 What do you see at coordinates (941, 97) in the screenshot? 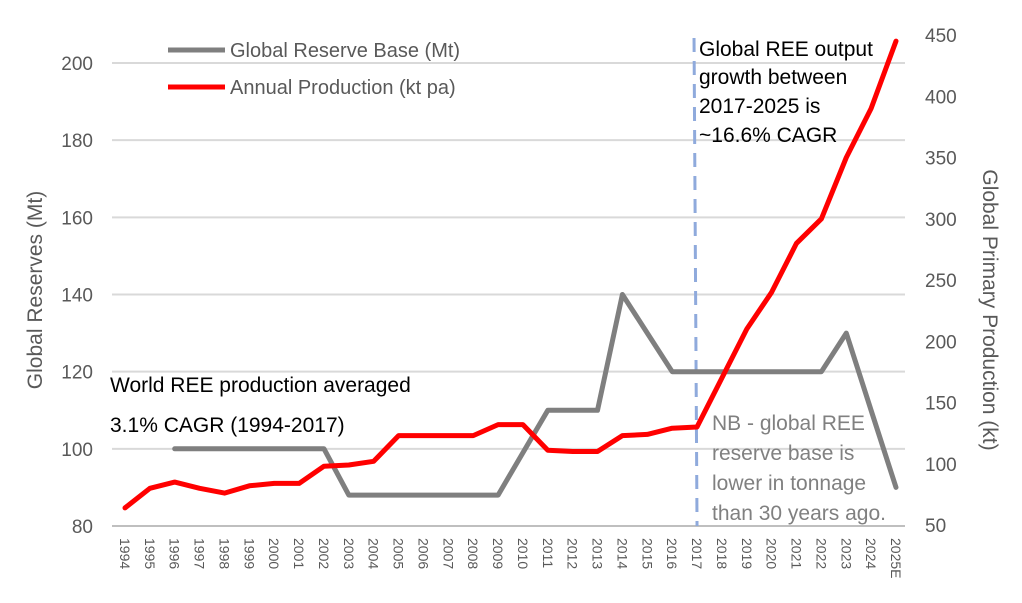
I see `right-tick-label: 400` at bounding box center [941, 97].